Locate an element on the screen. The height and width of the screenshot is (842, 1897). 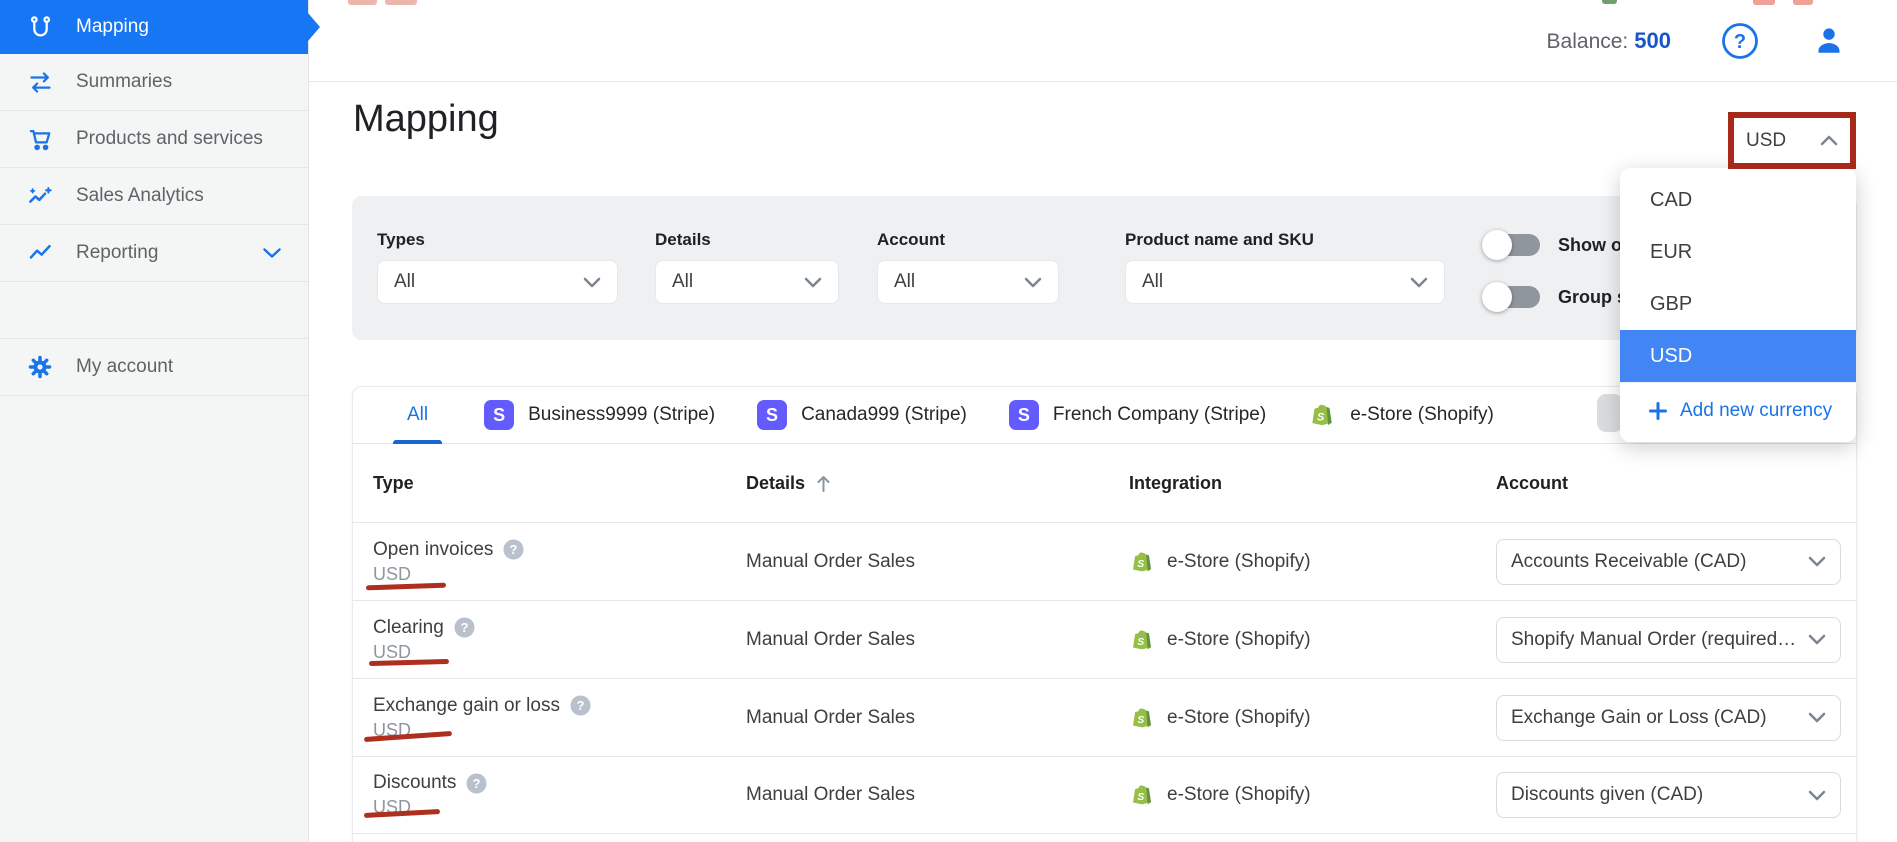
filter-types: Types All is located at coordinates (497, 267).